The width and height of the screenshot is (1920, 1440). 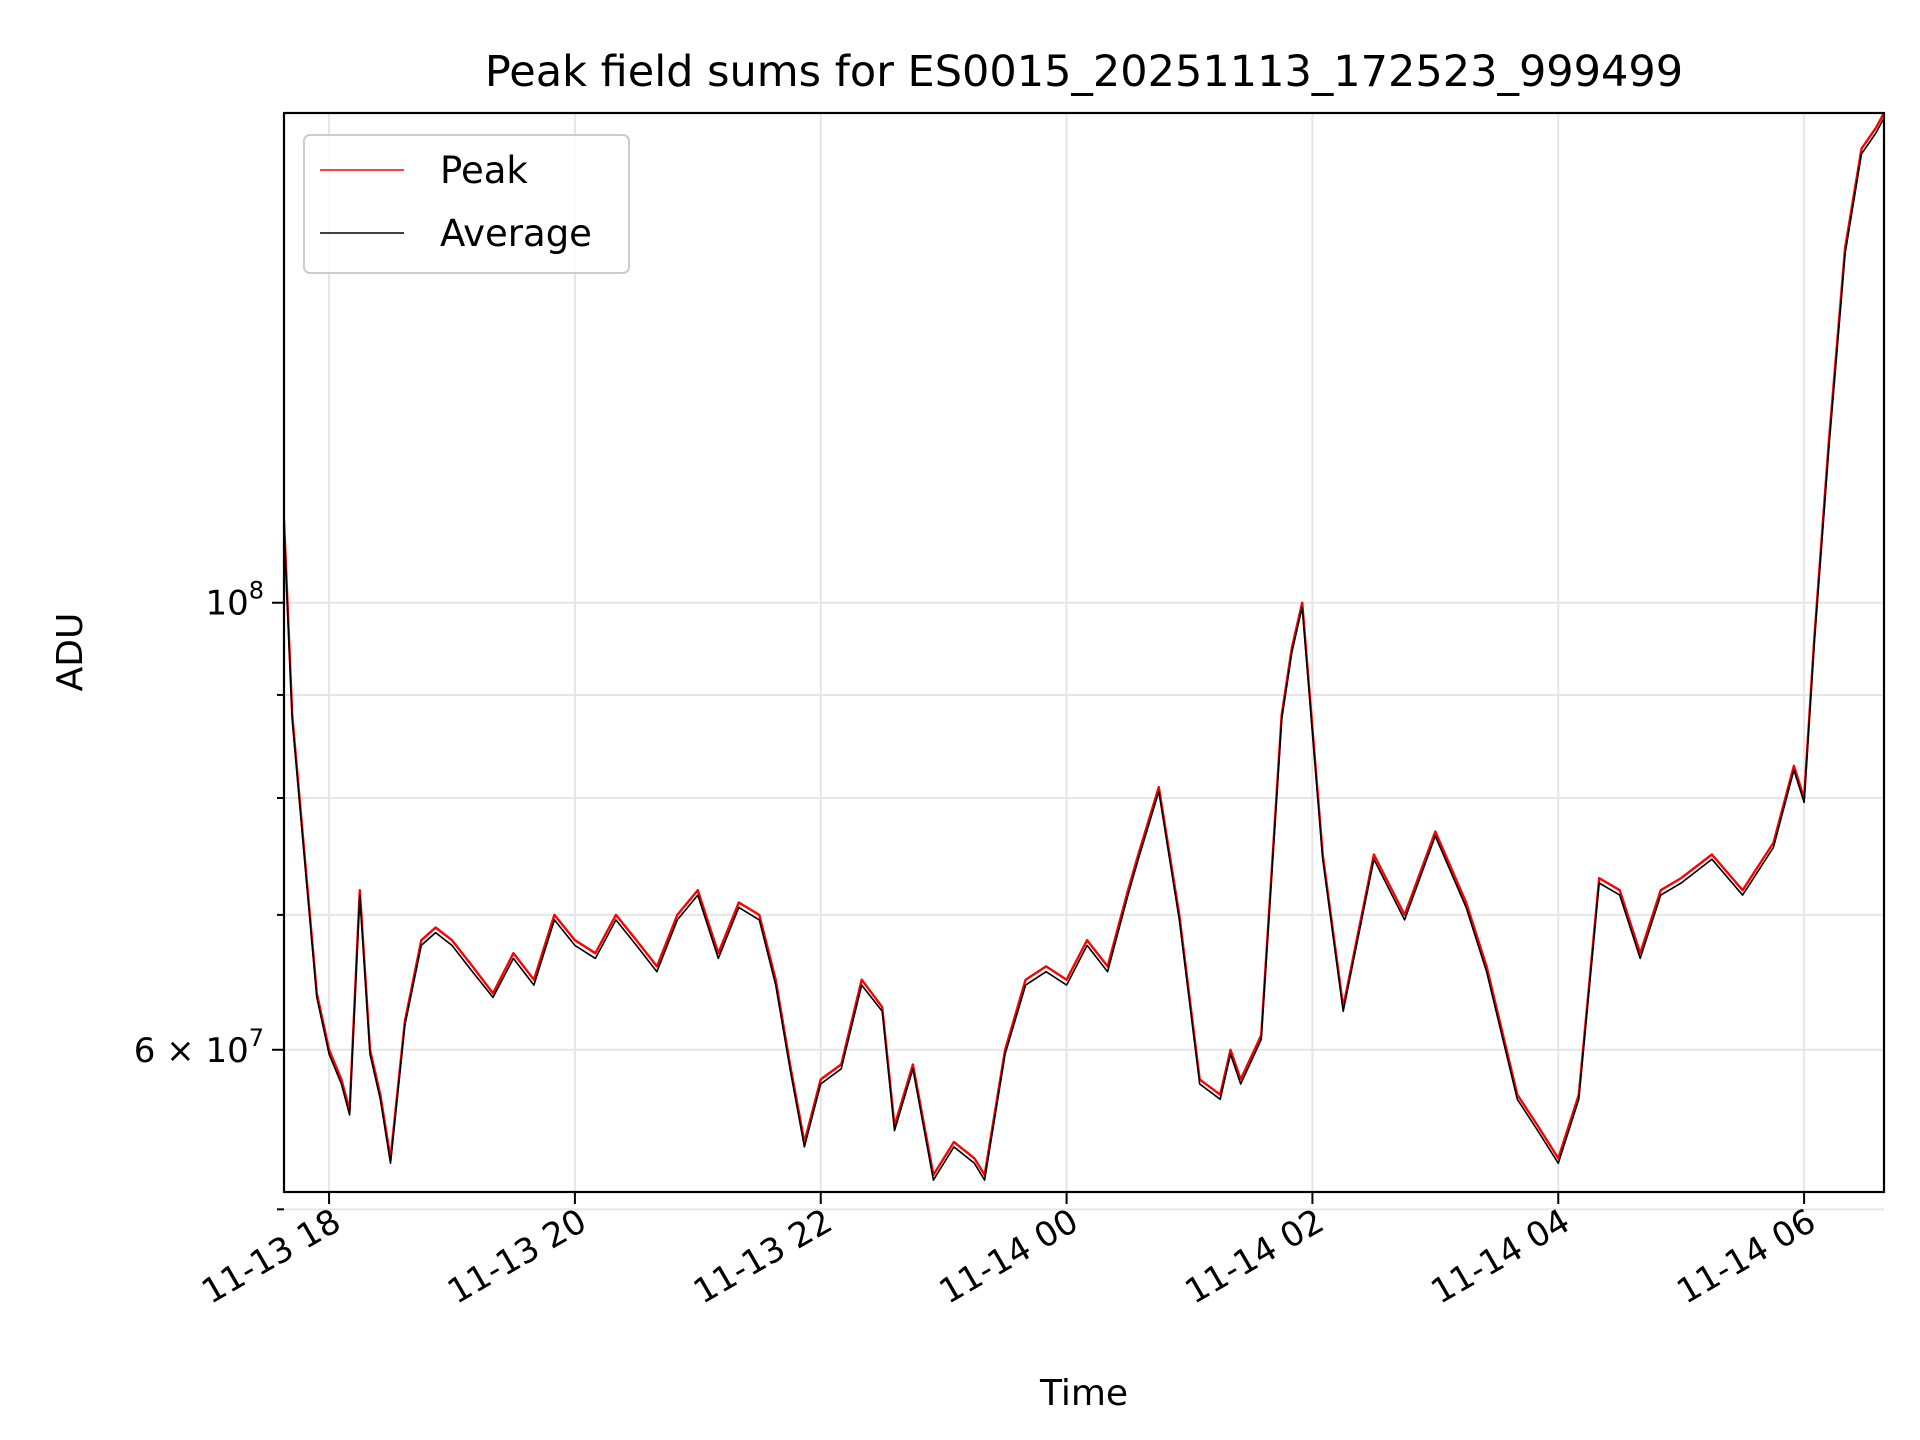 What do you see at coordinates (763, 1256) in the screenshot?
I see `x-tick-label: 11-13 22` at bounding box center [763, 1256].